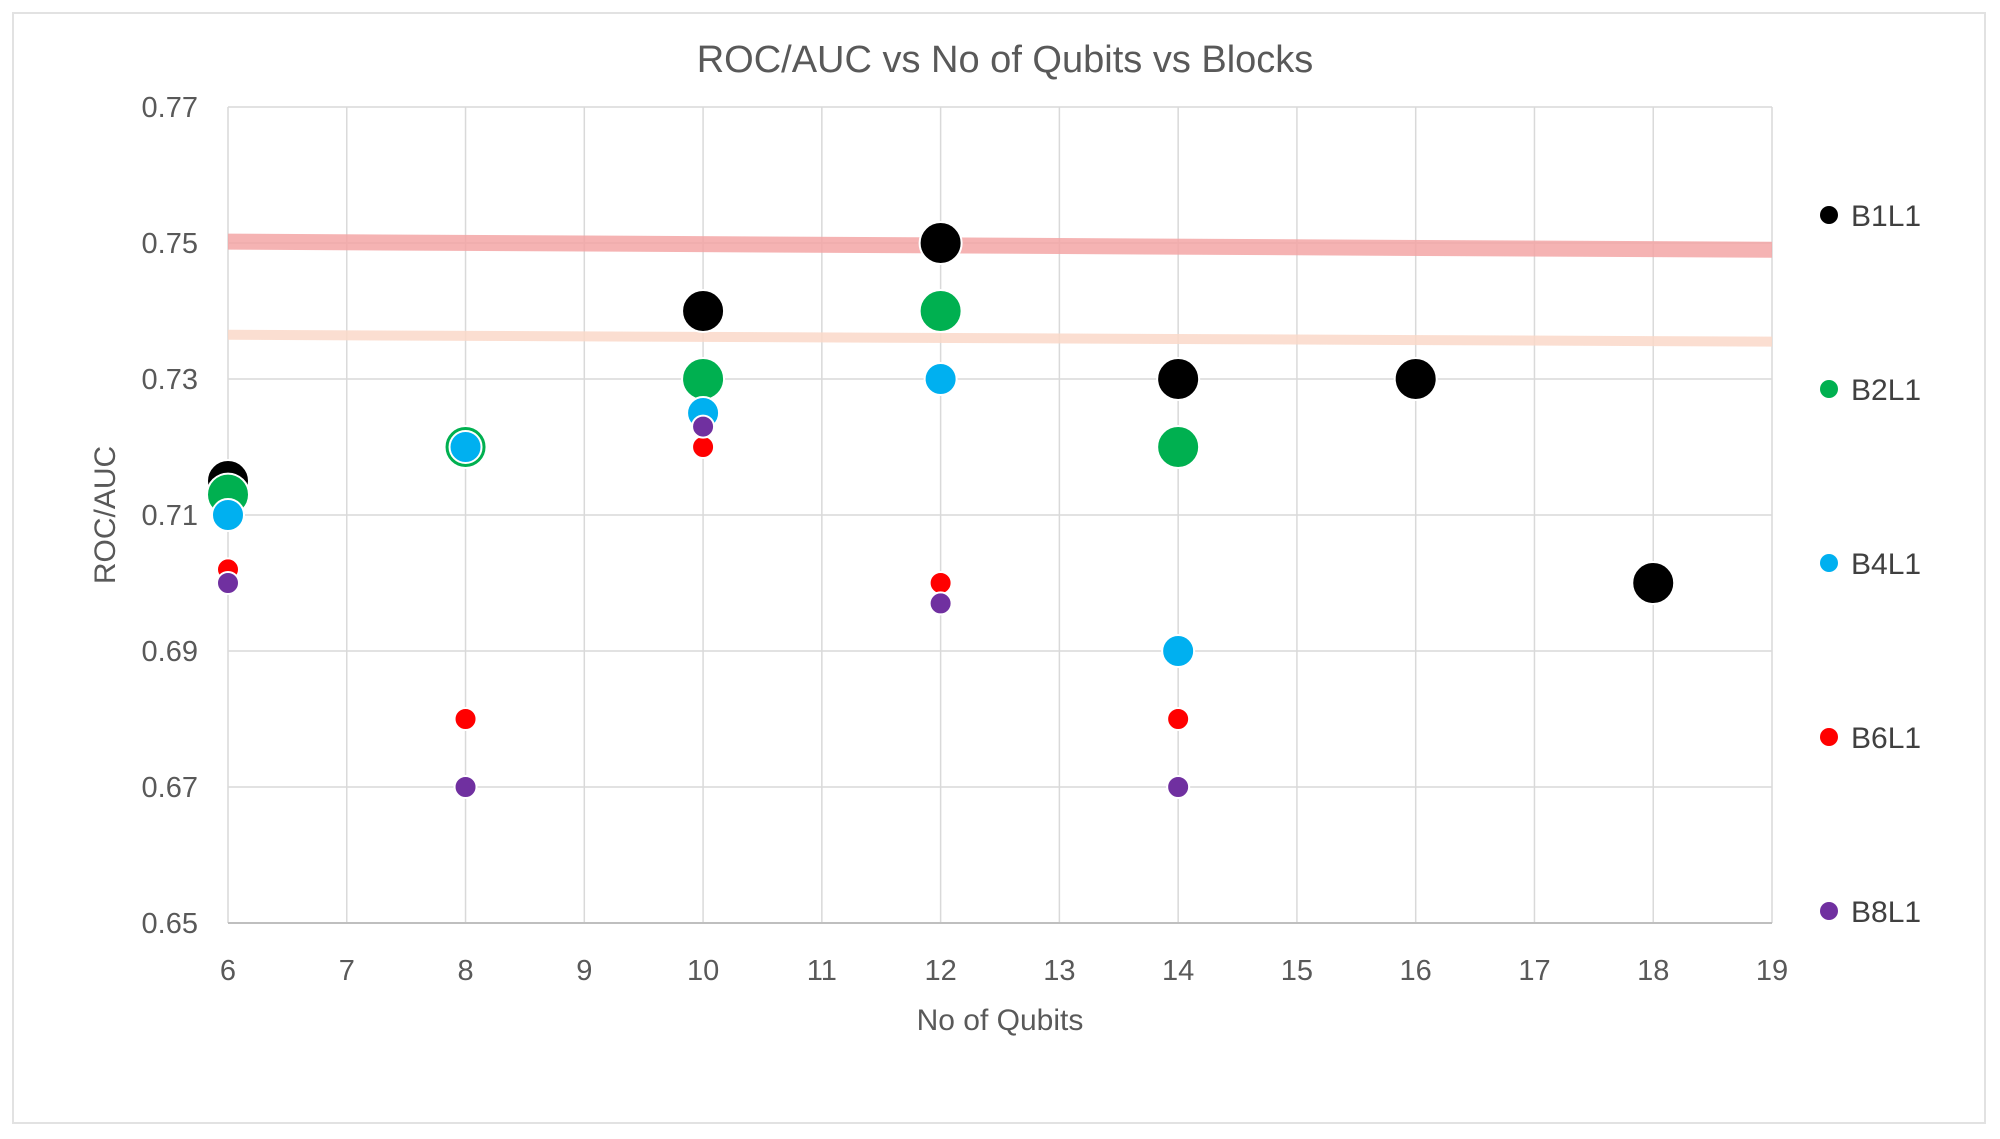  I want to click on legend-item: B6L1, so click(1870, 738).